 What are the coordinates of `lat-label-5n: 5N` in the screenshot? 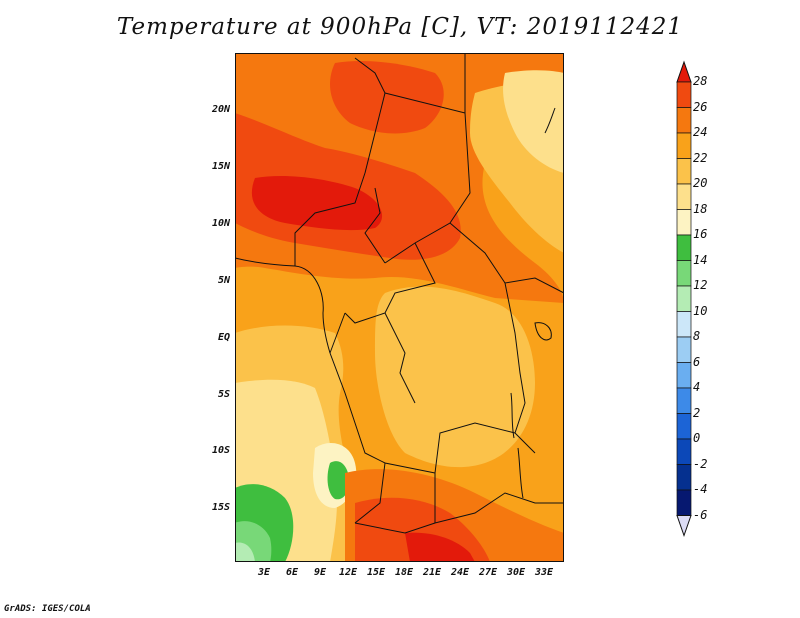 It's located at (223, 280).